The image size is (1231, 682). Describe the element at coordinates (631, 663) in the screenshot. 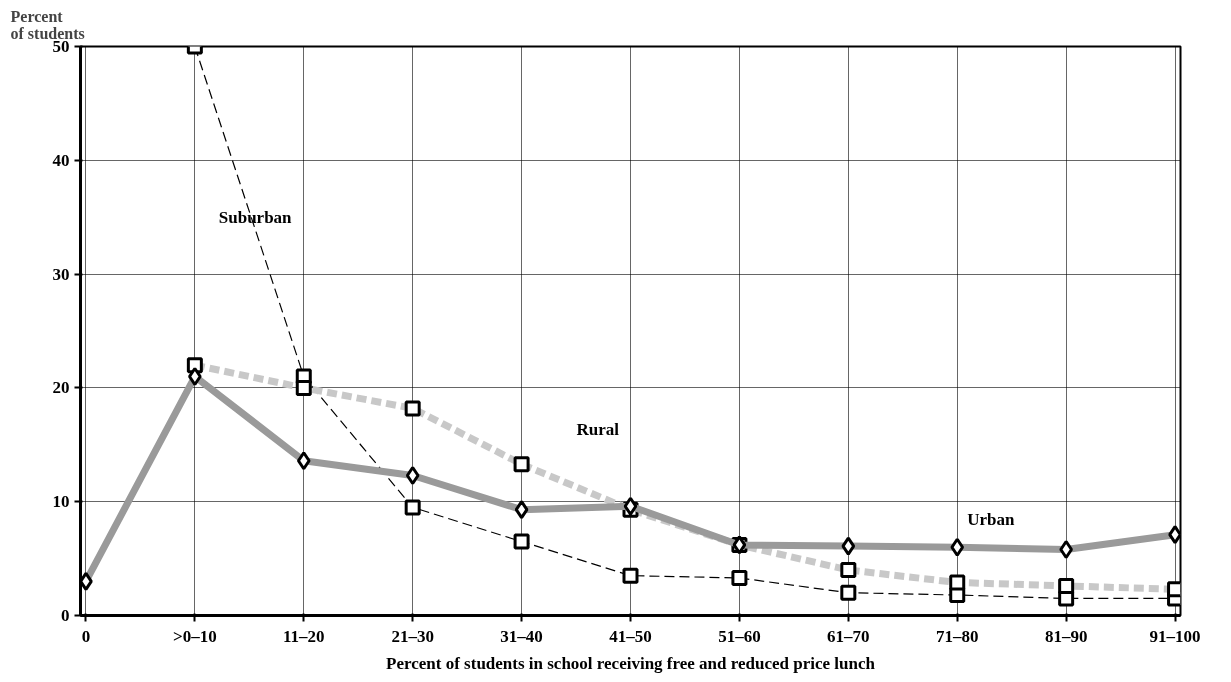

I see `x-axis-title: Percent of students in school receiving free and reduced price lunch` at that location.